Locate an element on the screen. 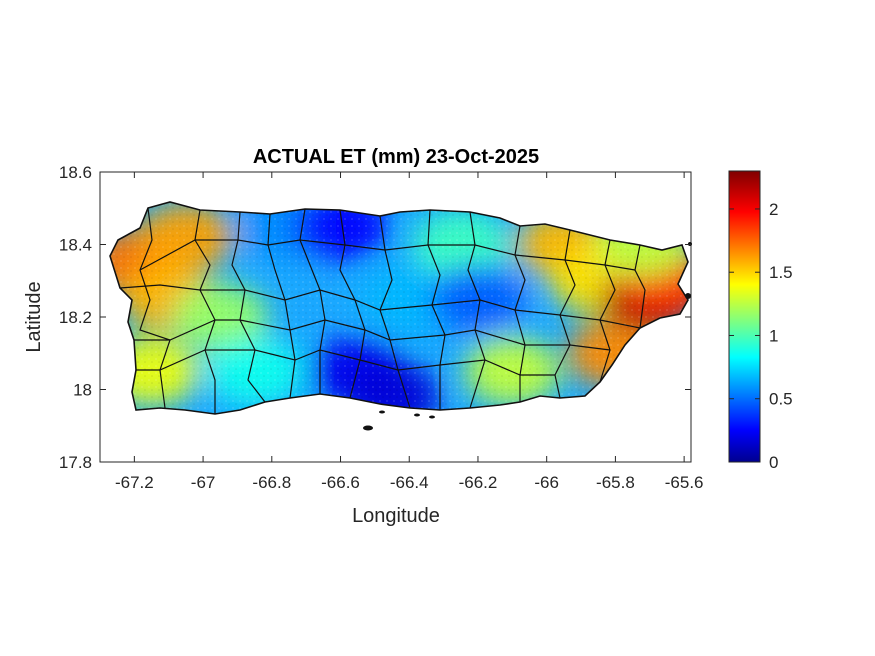 The image size is (875, 656). y-tick-label: 17.8 is located at coordinates (75, 462).